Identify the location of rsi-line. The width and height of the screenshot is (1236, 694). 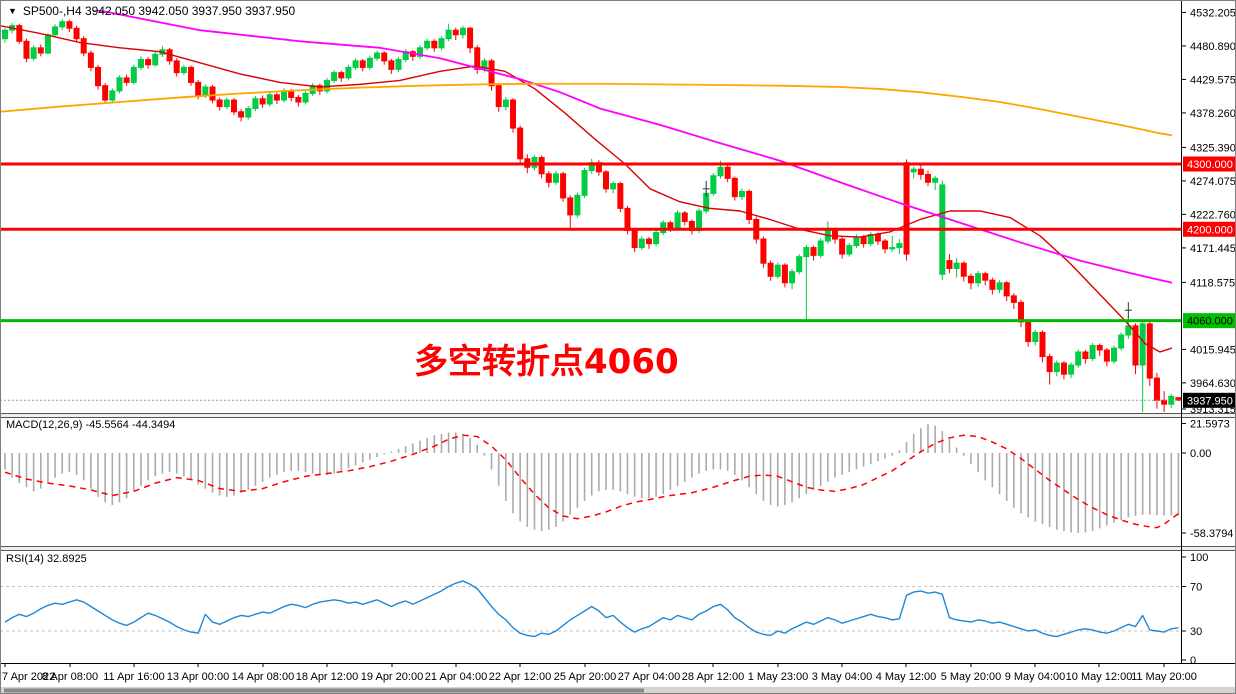
(591, 609).